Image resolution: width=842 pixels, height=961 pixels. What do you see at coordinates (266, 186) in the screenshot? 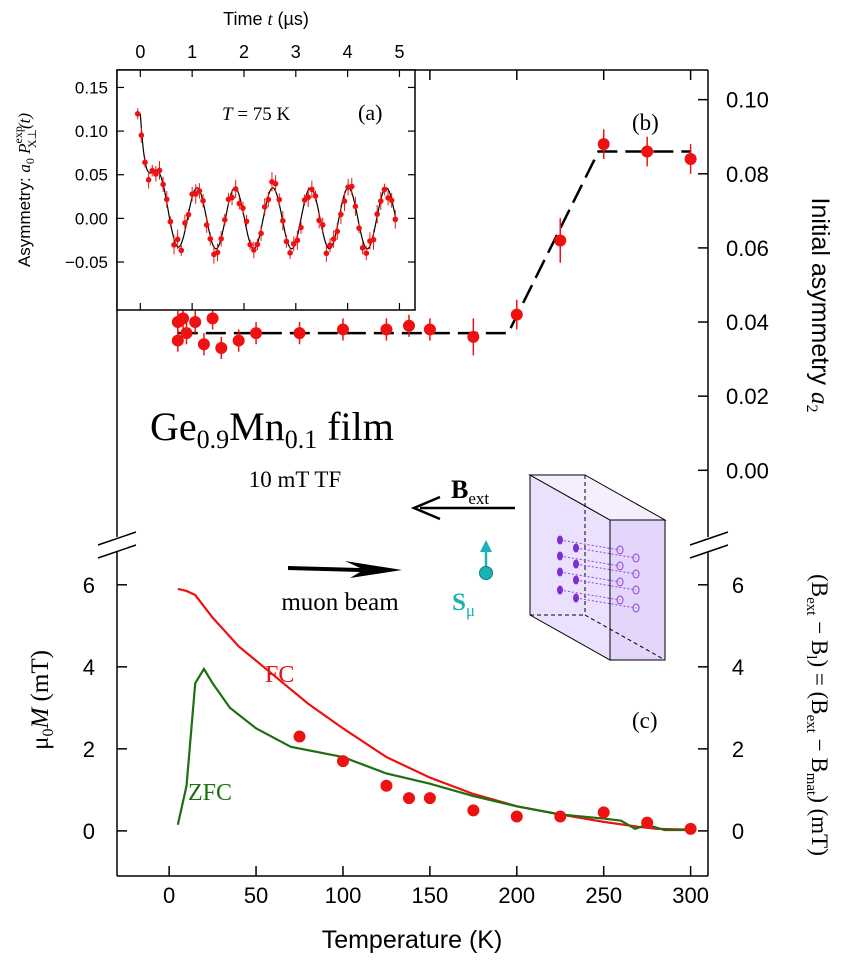
I see `inset-data-points` at bounding box center [266, 186].